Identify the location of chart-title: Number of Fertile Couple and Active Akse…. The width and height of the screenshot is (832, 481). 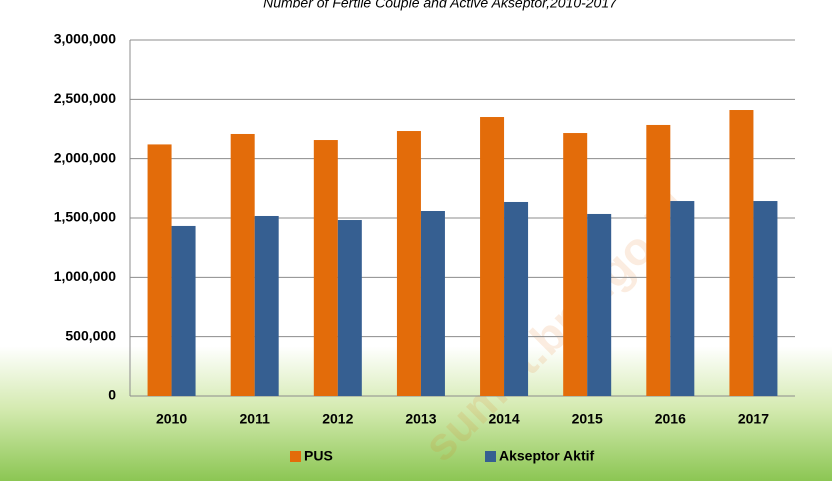
(440, 5).